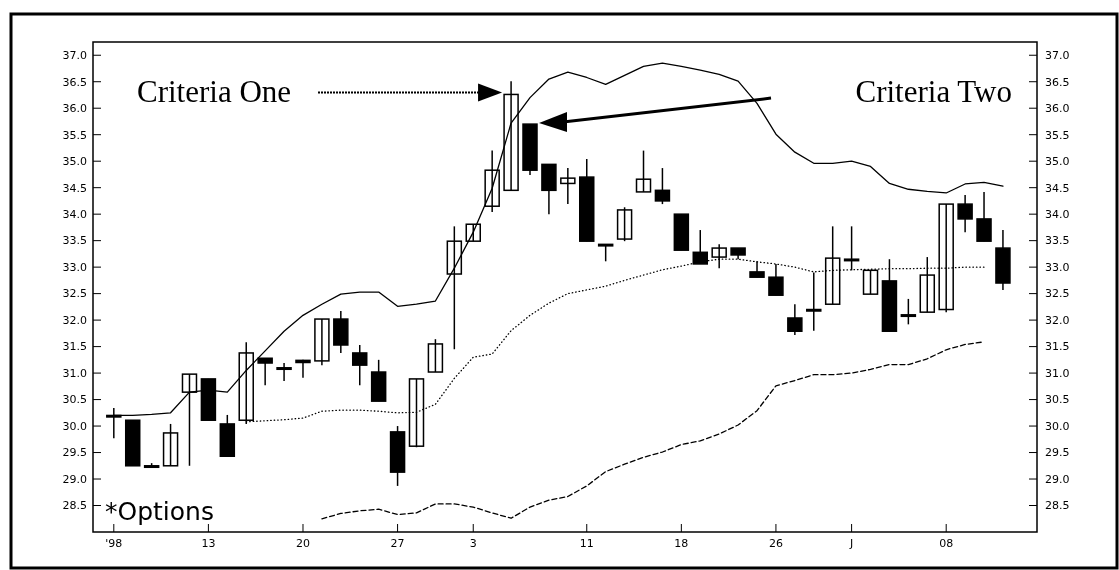 This screenshot has width=1119, height=570. I want to click on y-tick-label: 37.0, so click(74, 56).